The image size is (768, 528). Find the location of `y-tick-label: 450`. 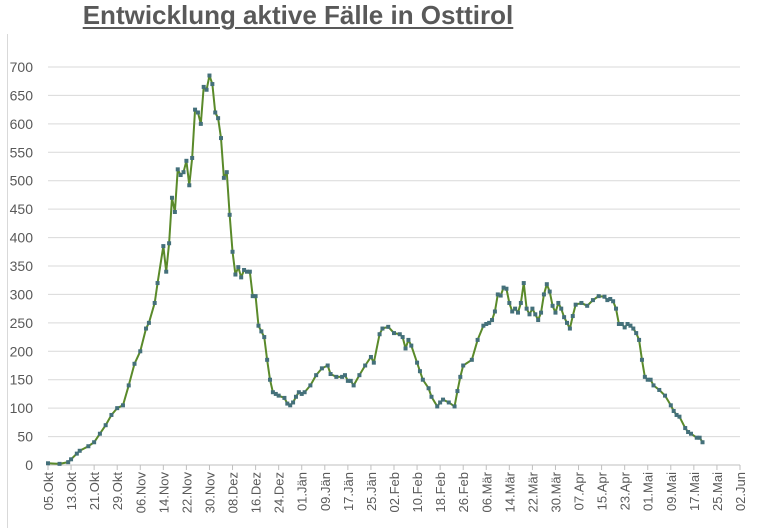

y-tick-label: 450 is located at coordinates (22, 209).